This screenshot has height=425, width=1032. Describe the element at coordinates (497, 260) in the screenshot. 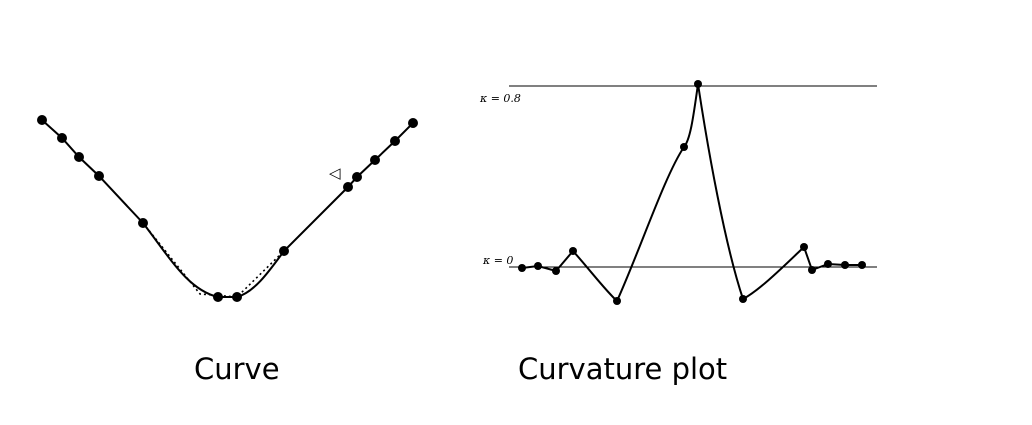

I see `zero-kappa-label: κ = 0` at that location.